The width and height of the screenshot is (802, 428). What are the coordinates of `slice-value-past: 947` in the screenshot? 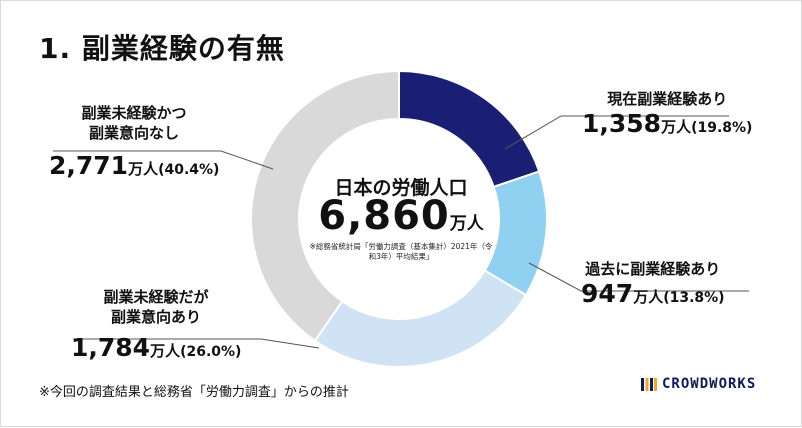 It's located at (607, 293).